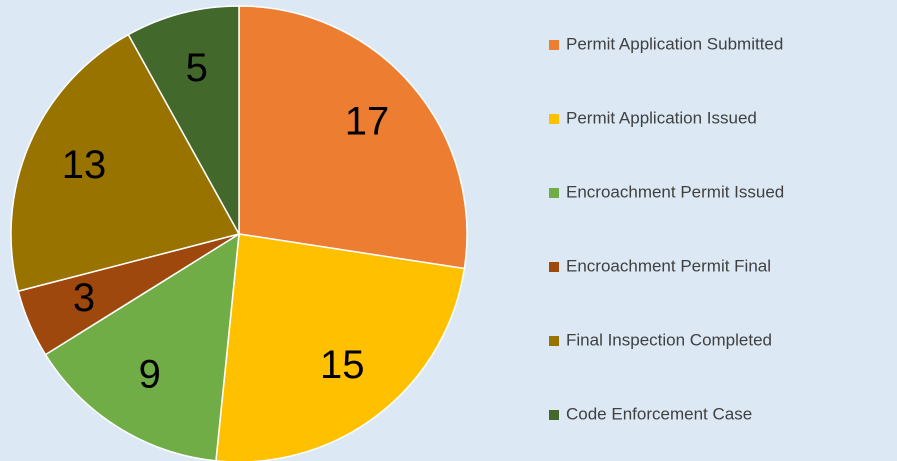 The image size is (897, 461). I want to click on legend-label: Encroachment Permit Final, so click(668, 265).